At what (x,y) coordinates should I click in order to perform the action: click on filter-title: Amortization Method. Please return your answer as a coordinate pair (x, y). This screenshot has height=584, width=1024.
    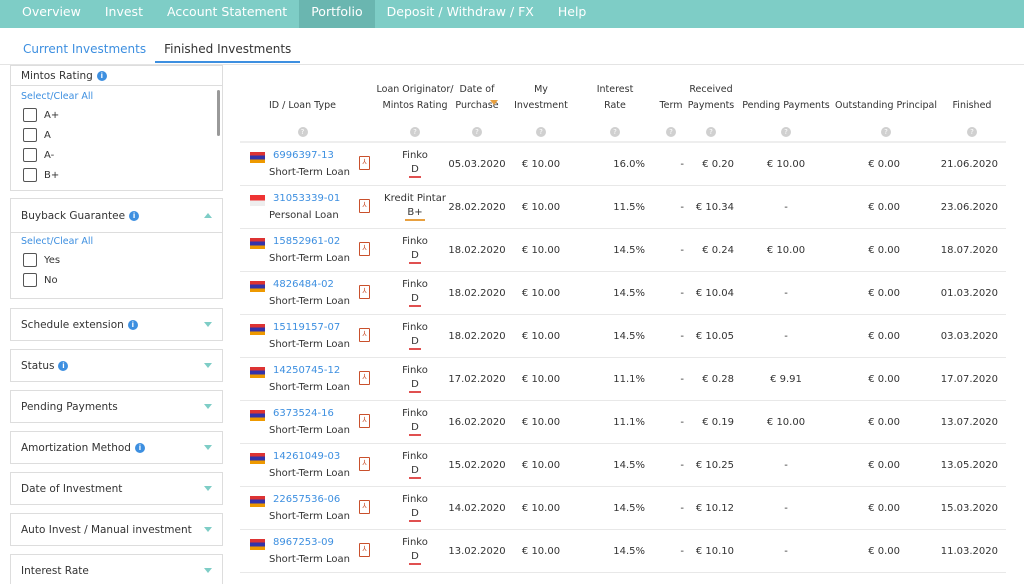
    Looking at the image, I should click on (76, 447).